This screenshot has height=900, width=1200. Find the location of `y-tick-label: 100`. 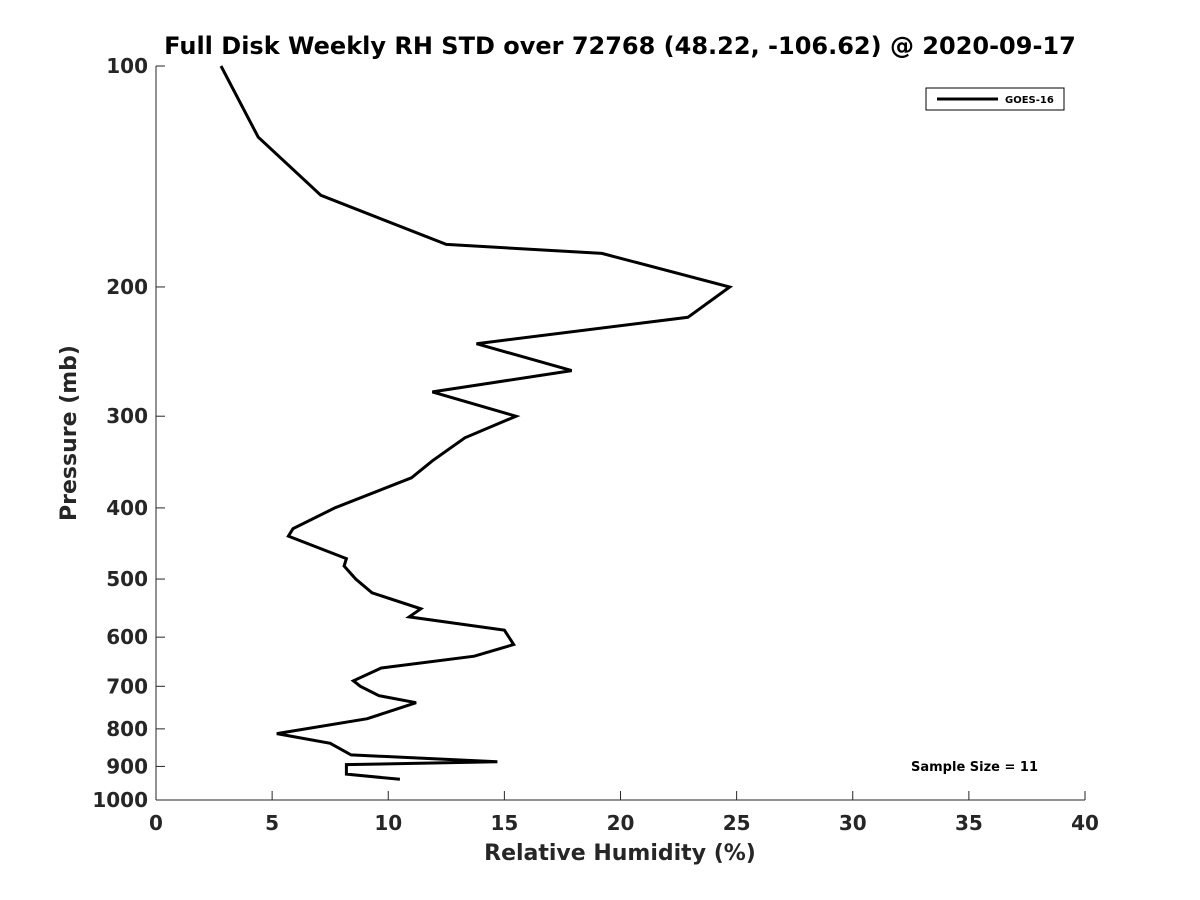

y-tick-label: 100 is located at coordinates (127, 66).